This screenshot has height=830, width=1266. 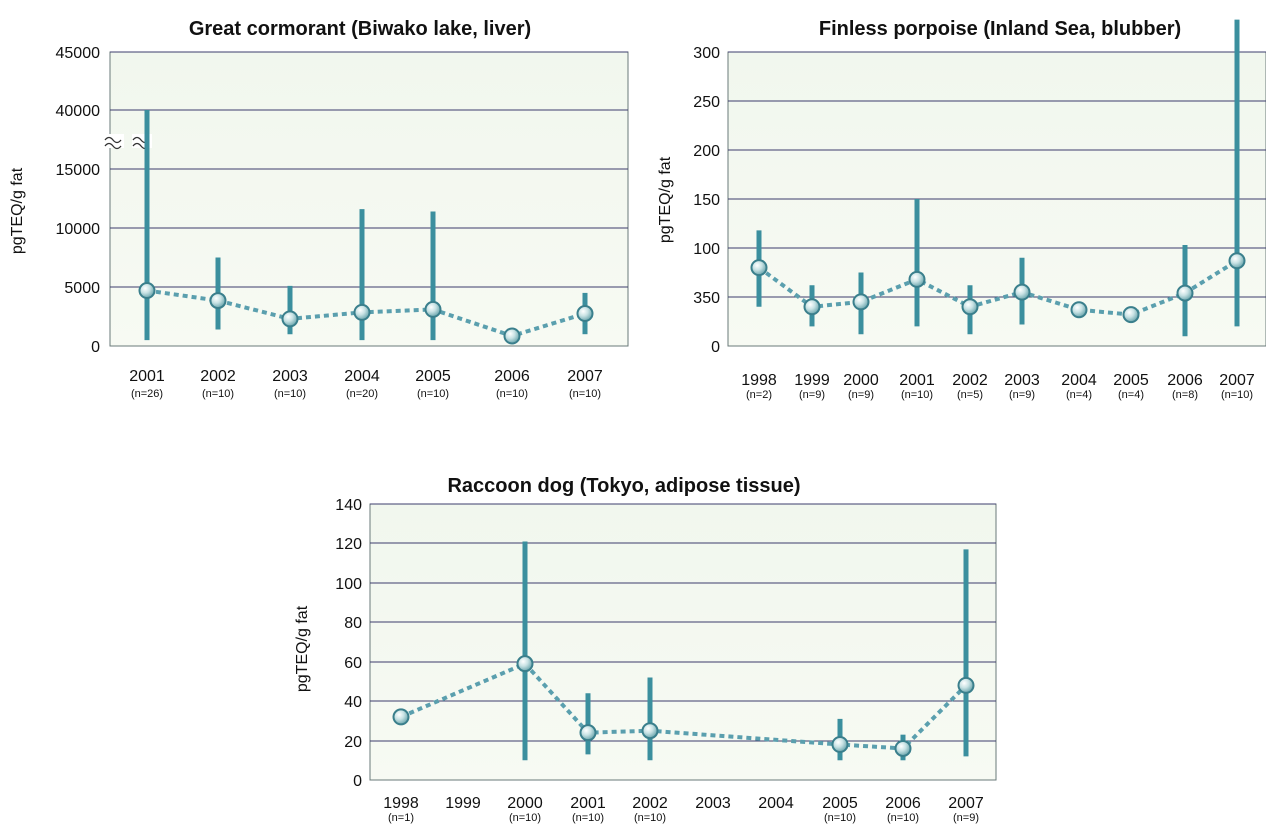 What do you see at coordinates (348, 643) in the screenshot?
I see `y-axis-ticks: 0 20 40 60 80 100 120 140` at bounding box center [348, 643].